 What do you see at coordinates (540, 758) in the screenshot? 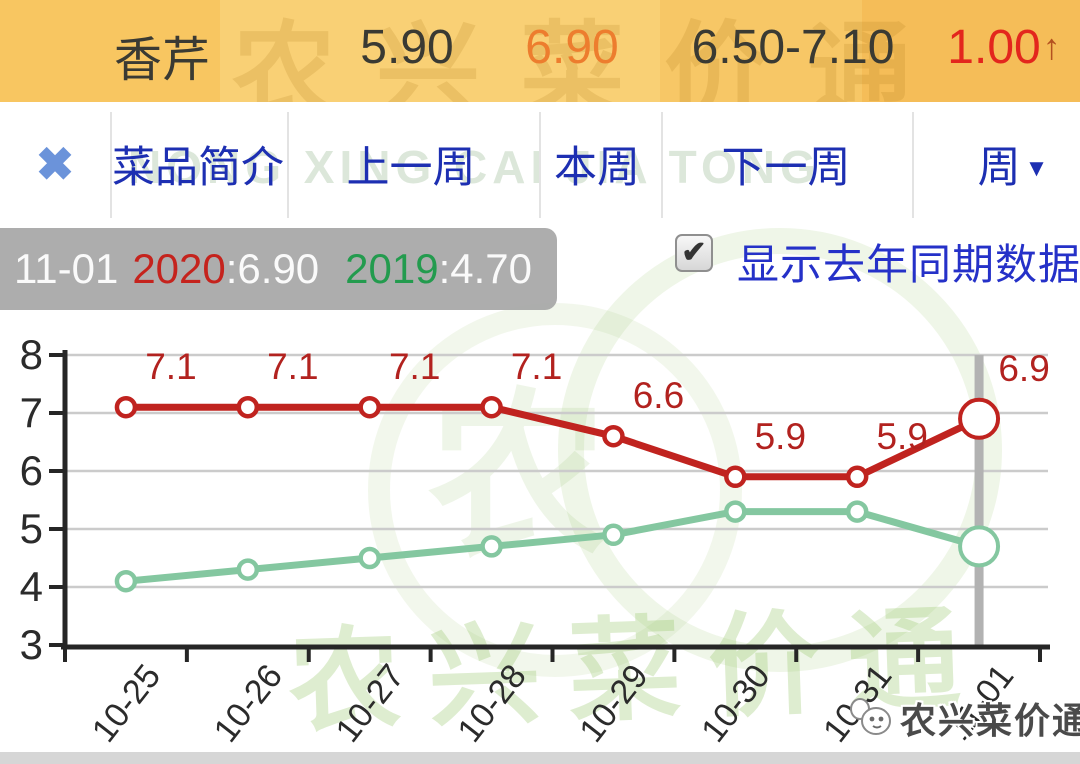
I see `bottom-divider` at bounding box center [540, 758].